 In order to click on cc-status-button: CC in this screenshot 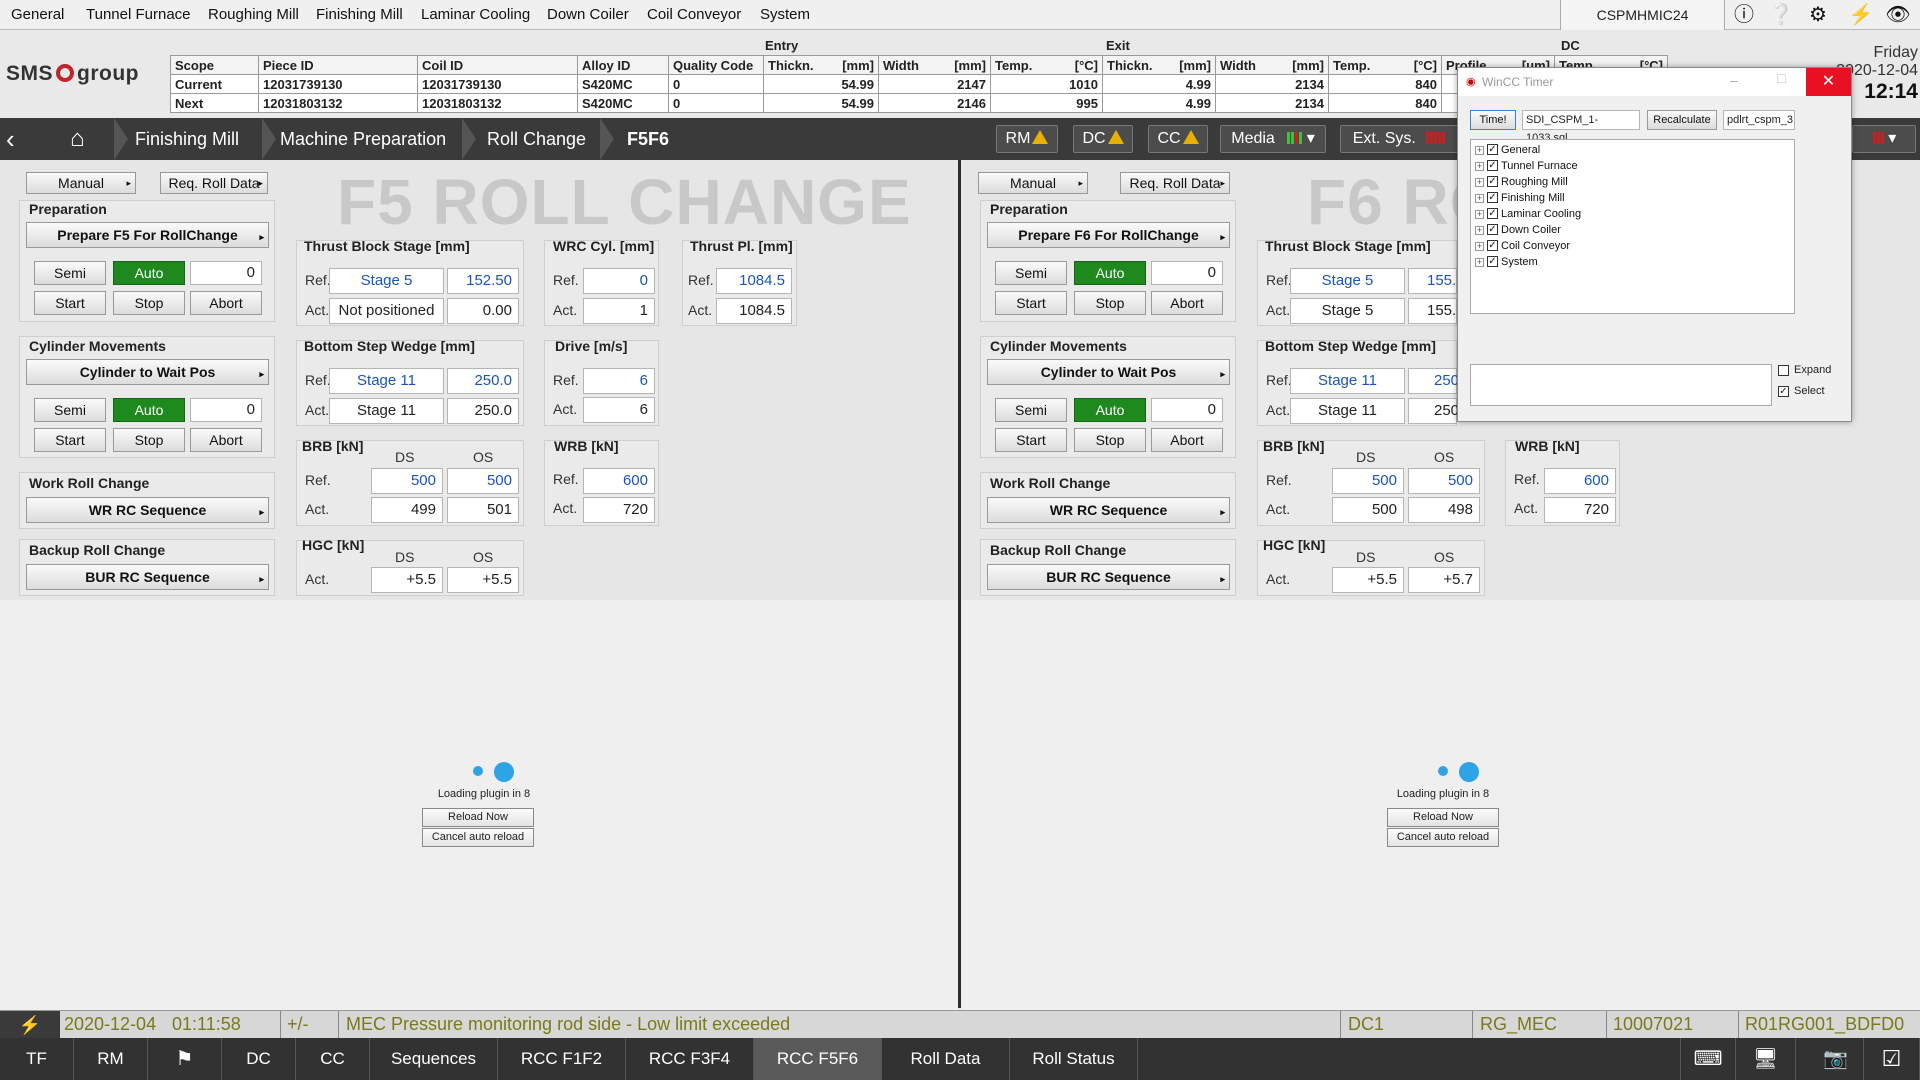, I will do `click(1178, 139)`.